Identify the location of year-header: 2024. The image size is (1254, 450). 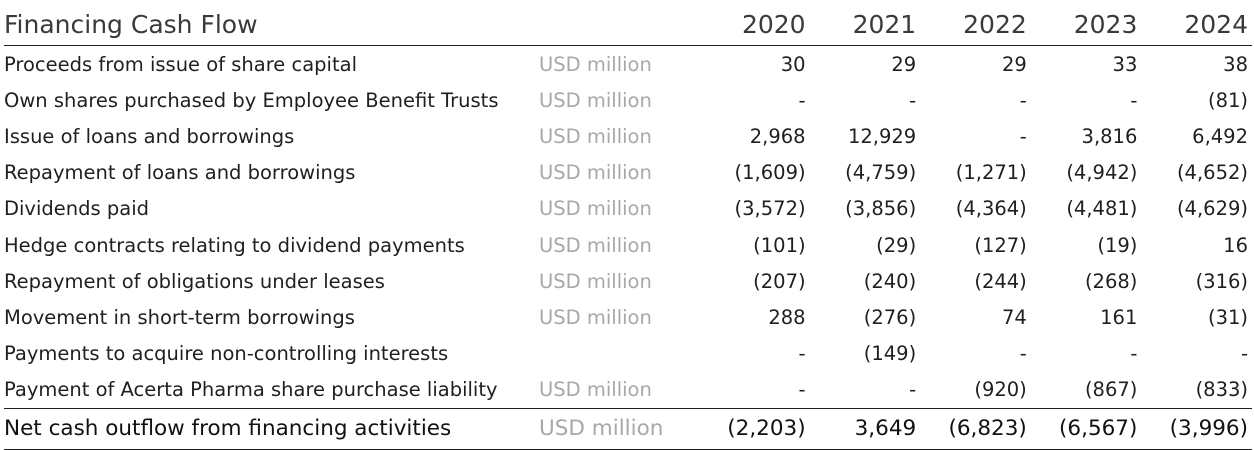
(1196, 25).